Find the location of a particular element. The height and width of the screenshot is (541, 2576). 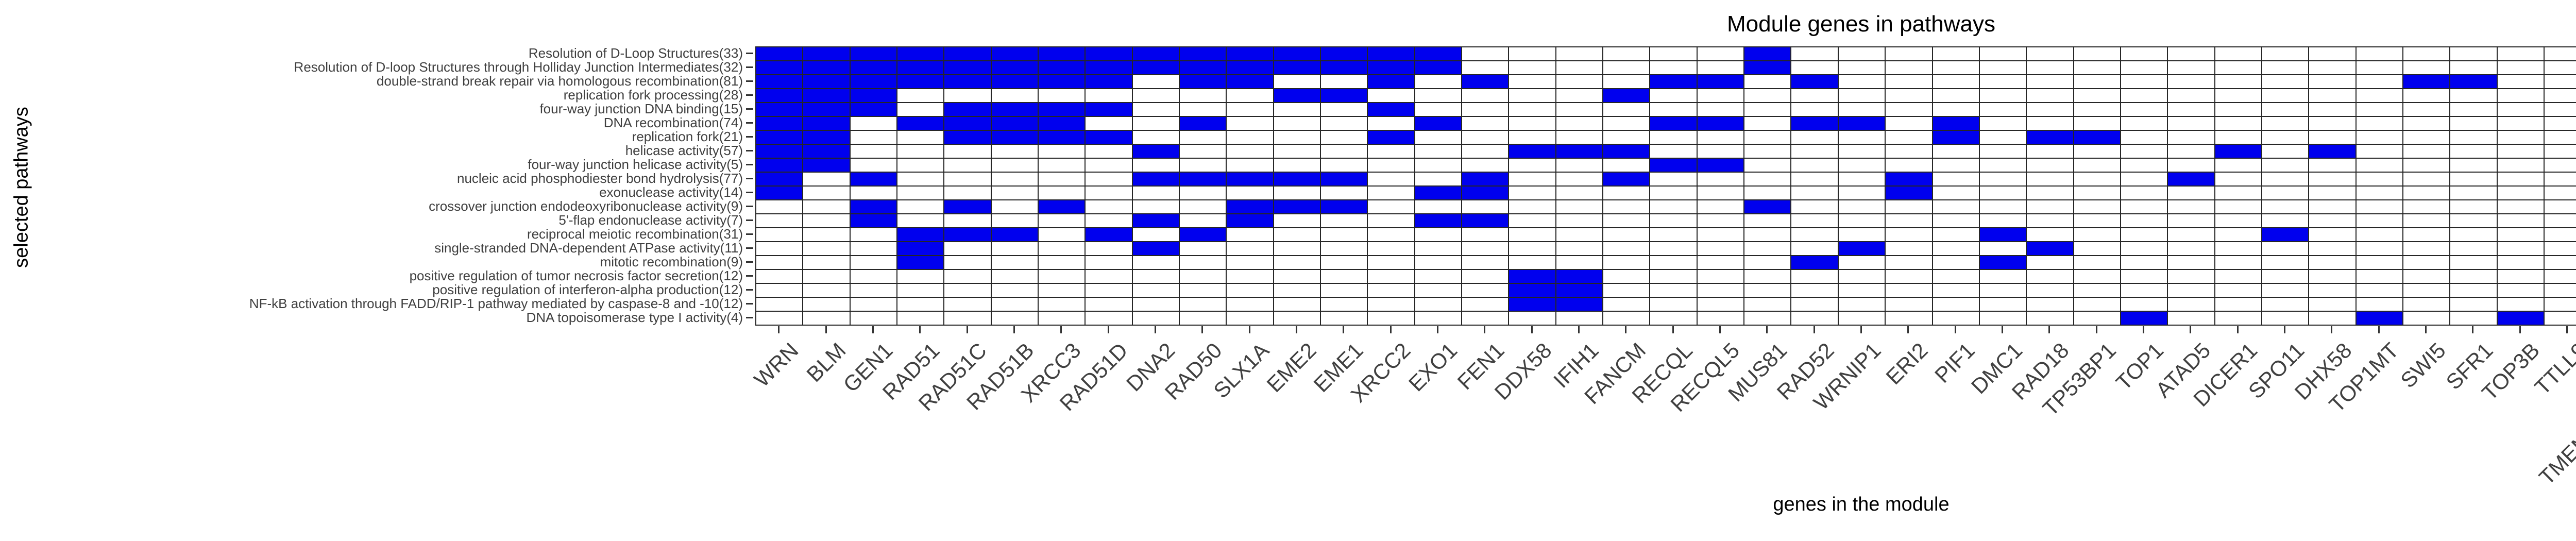

y-axis-label: exonuclease activity(14) is located at coordinates (671, 192).